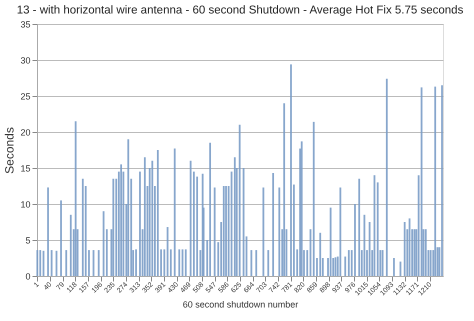 Image resolution: width=474 pixels, height=321 pixels. I want to click on y-axis-title: Seconds, so click(9, 150).